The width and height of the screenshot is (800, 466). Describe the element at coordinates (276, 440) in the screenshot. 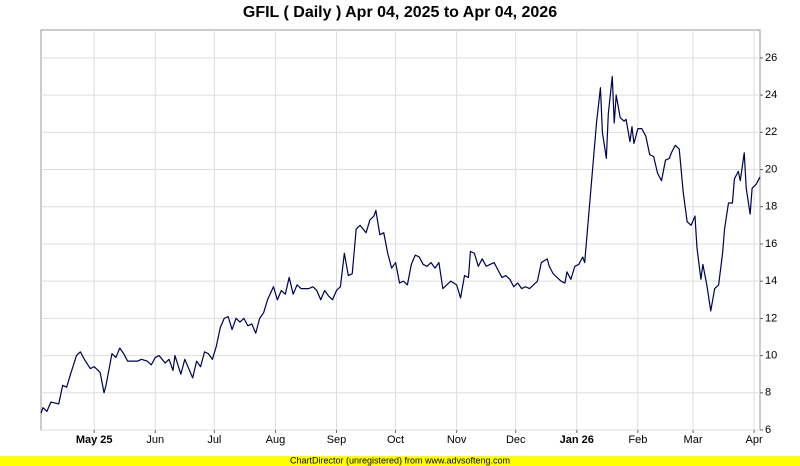

I see `x-tick-label: Aug` at that location.